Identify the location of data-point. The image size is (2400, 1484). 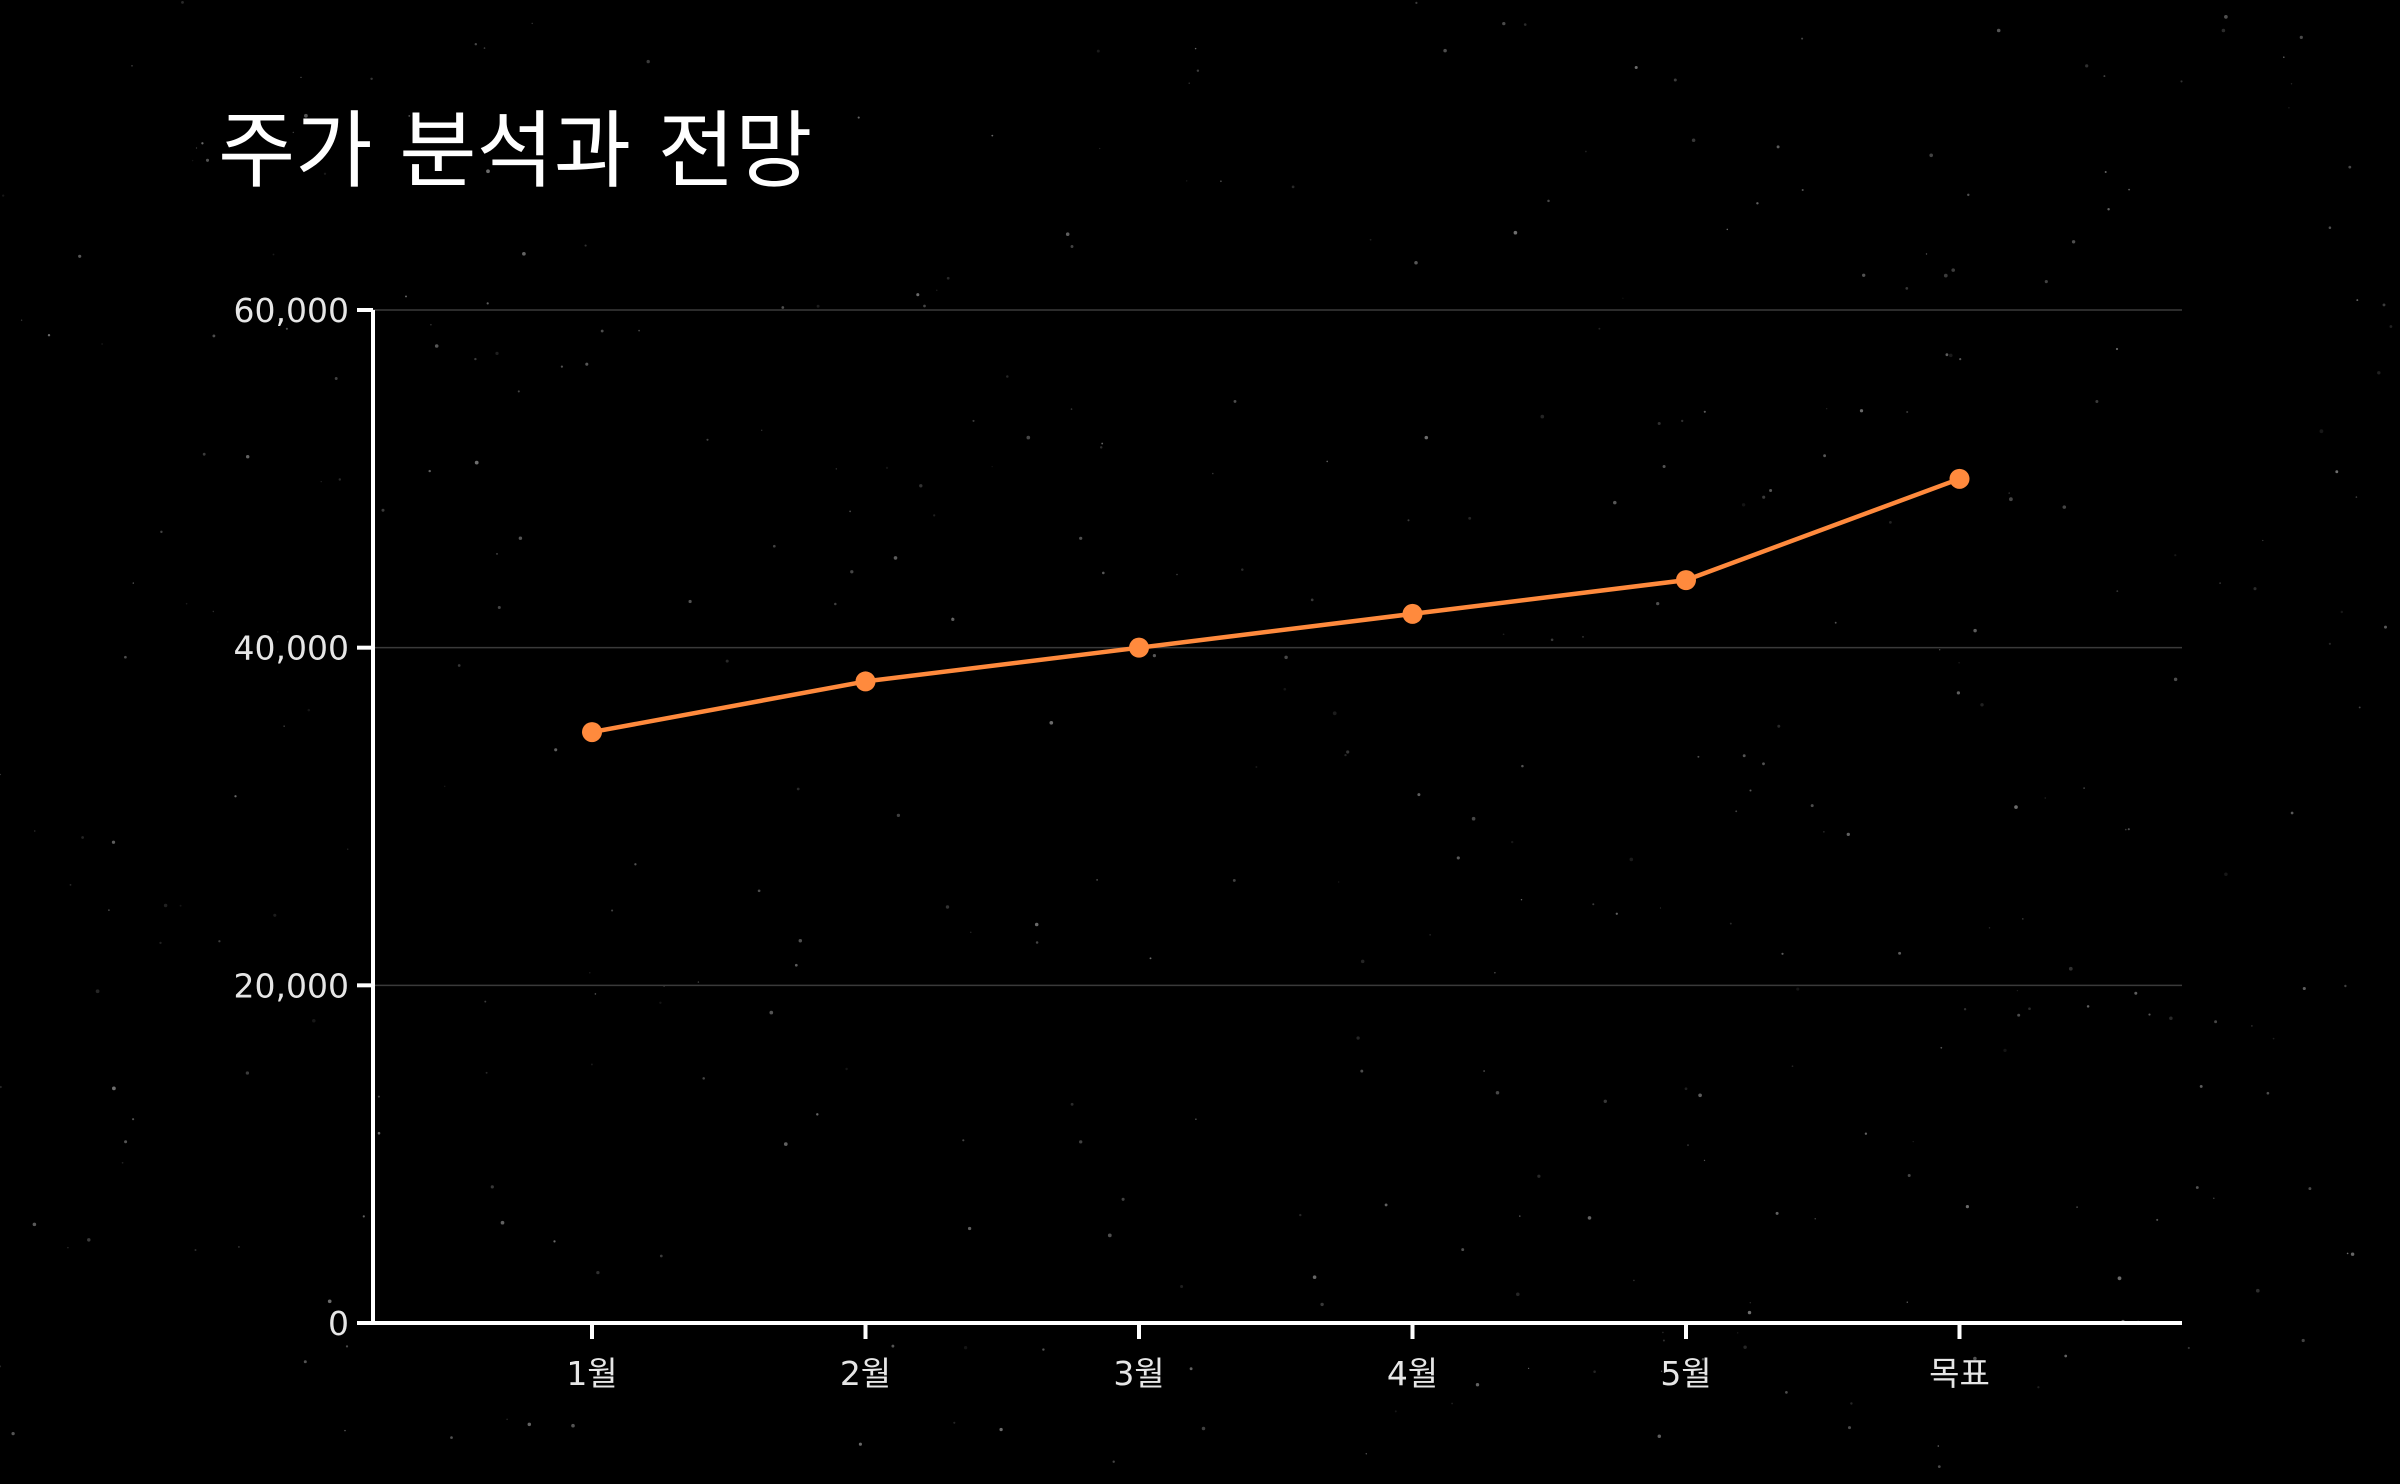
(1686, 580).